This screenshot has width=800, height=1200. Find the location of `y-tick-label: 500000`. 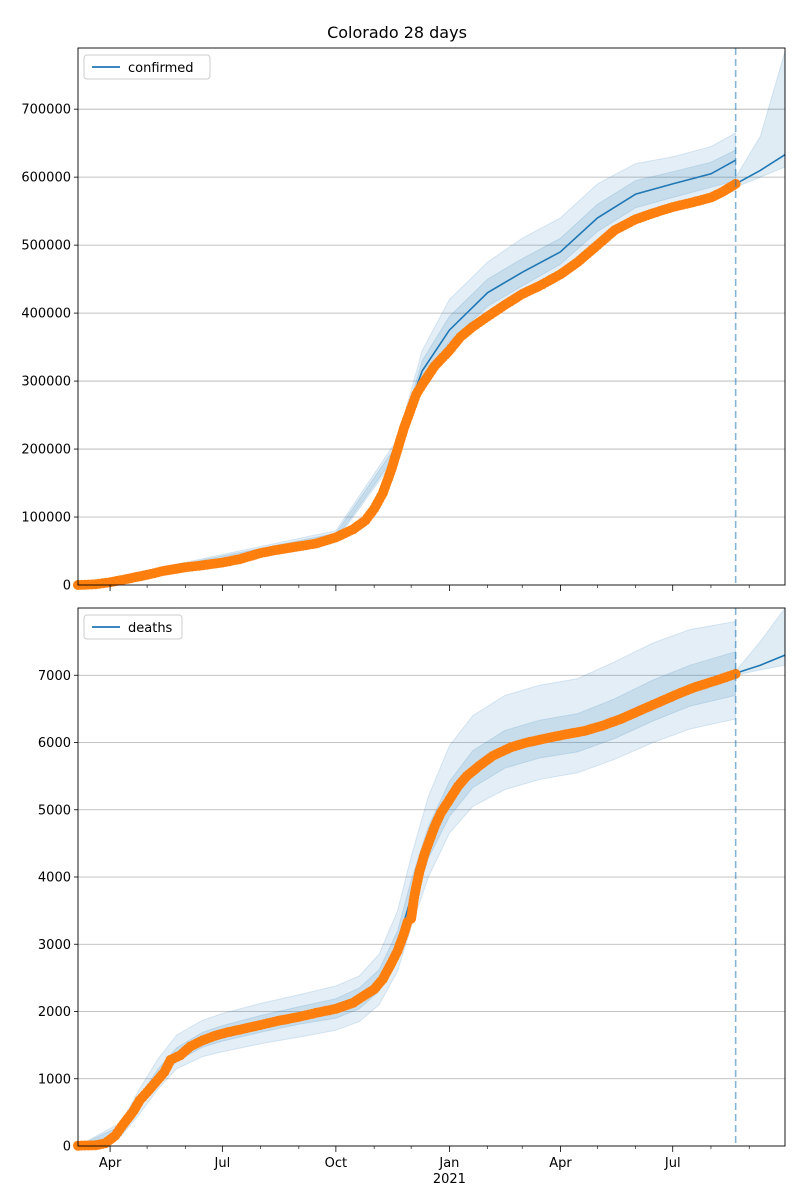

y-tick-label: 500000 is located at coordinates (46, 246).